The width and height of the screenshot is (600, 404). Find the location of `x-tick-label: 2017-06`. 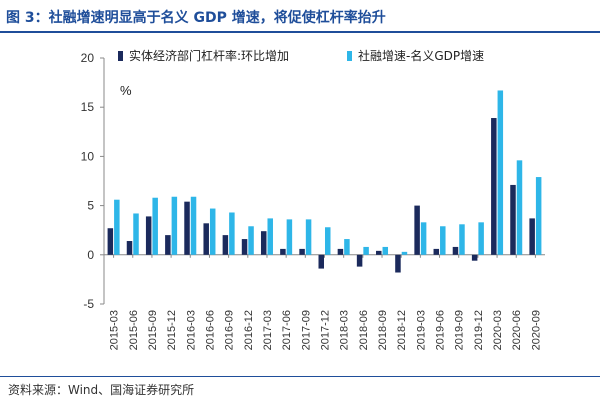

x-tick-label: 2017-06 is located at coordinates (287, 330).